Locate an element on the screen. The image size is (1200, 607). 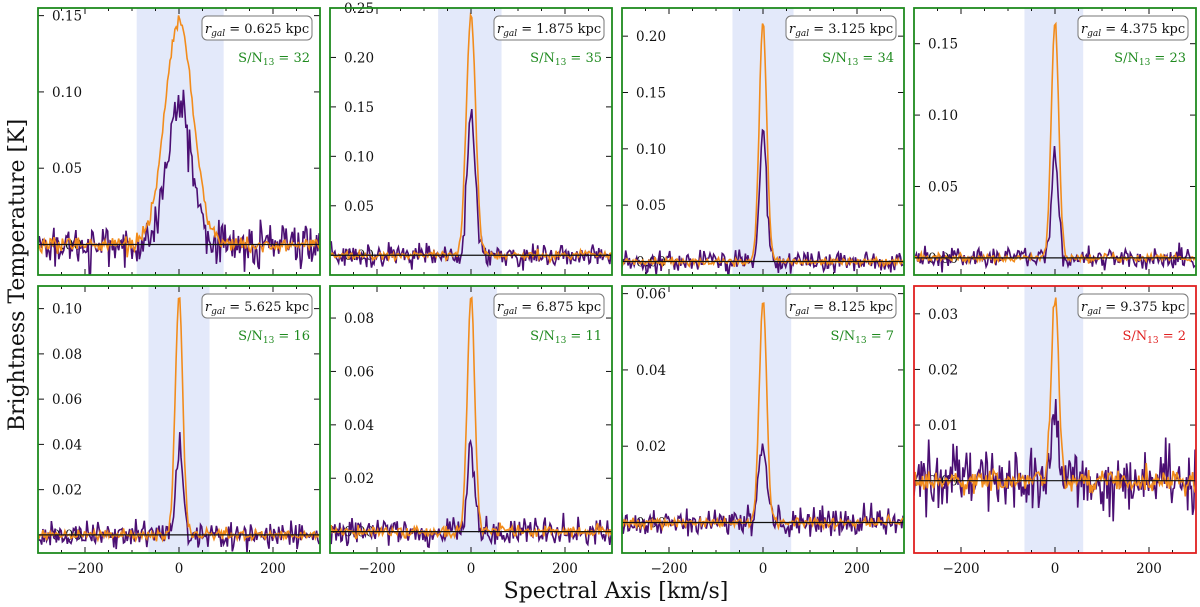
sn-annotation-label: S/N13 = 16 is located at coordinates (274, 337).